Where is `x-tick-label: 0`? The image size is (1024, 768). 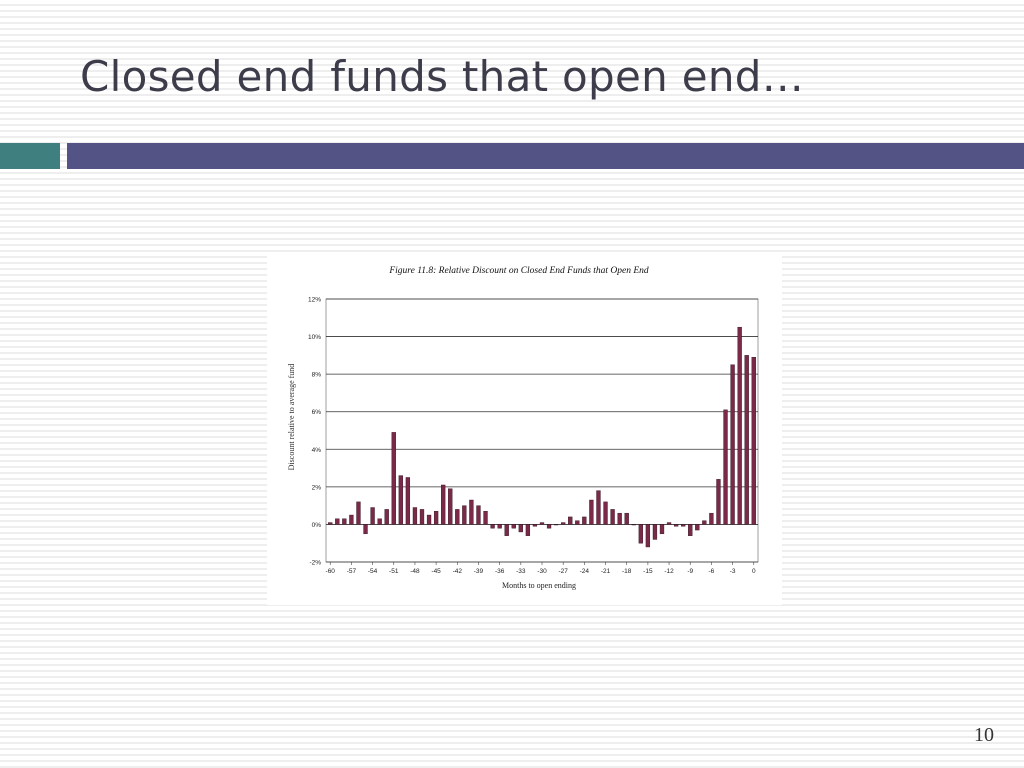 x-tick-label: 0 is located at coordinates (754, 571).